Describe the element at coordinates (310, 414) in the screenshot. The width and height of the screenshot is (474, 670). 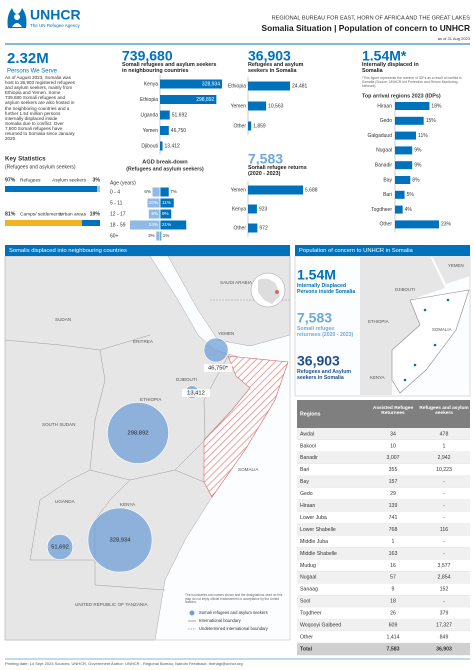
I see `table-header: Regions` at that location.